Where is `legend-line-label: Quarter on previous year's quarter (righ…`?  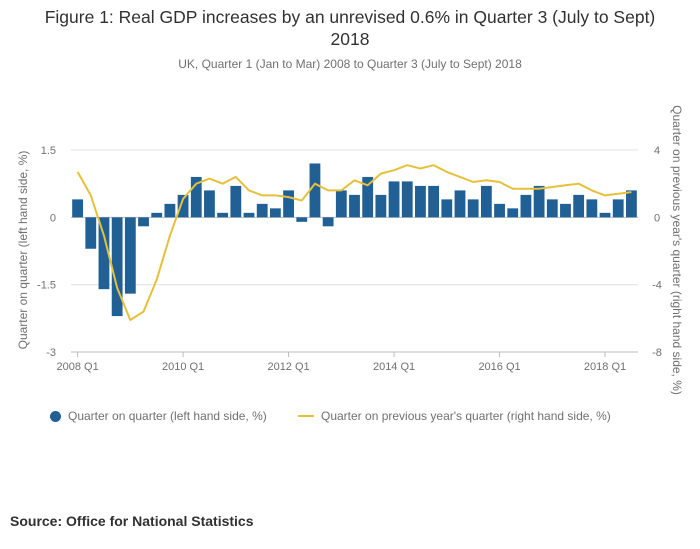 legend-line-label: Quarter on previous year's quarter (righ… is located at coordinates (466, 416).